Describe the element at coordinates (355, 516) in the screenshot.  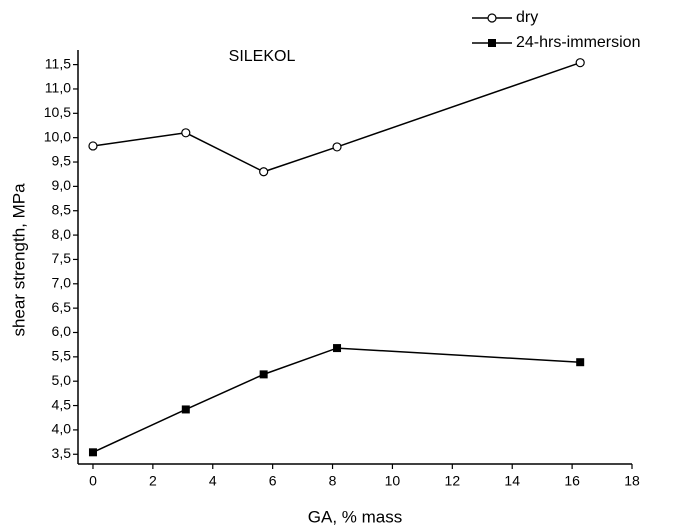
I see `x-axis-title: GA, % mass` at that location.